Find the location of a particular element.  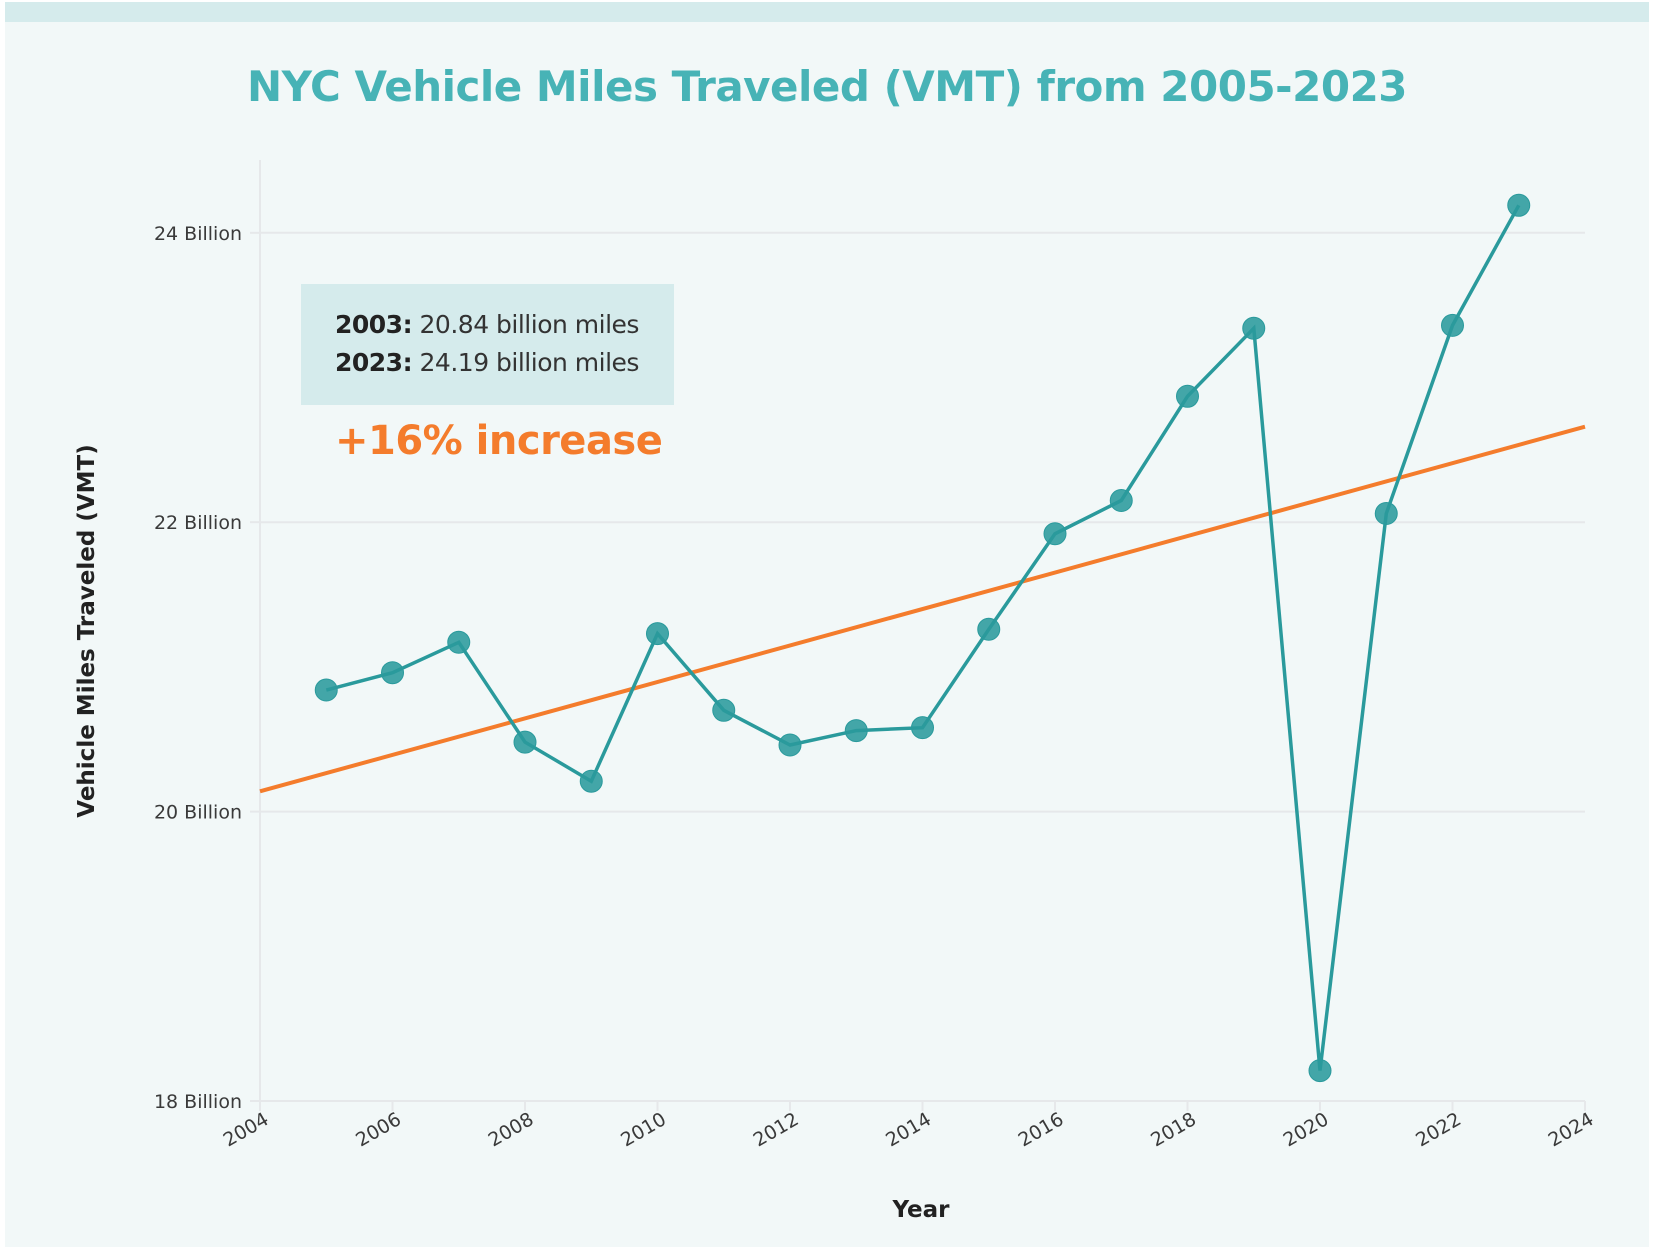

data-point-2009 is located at coordinates (591, 781).